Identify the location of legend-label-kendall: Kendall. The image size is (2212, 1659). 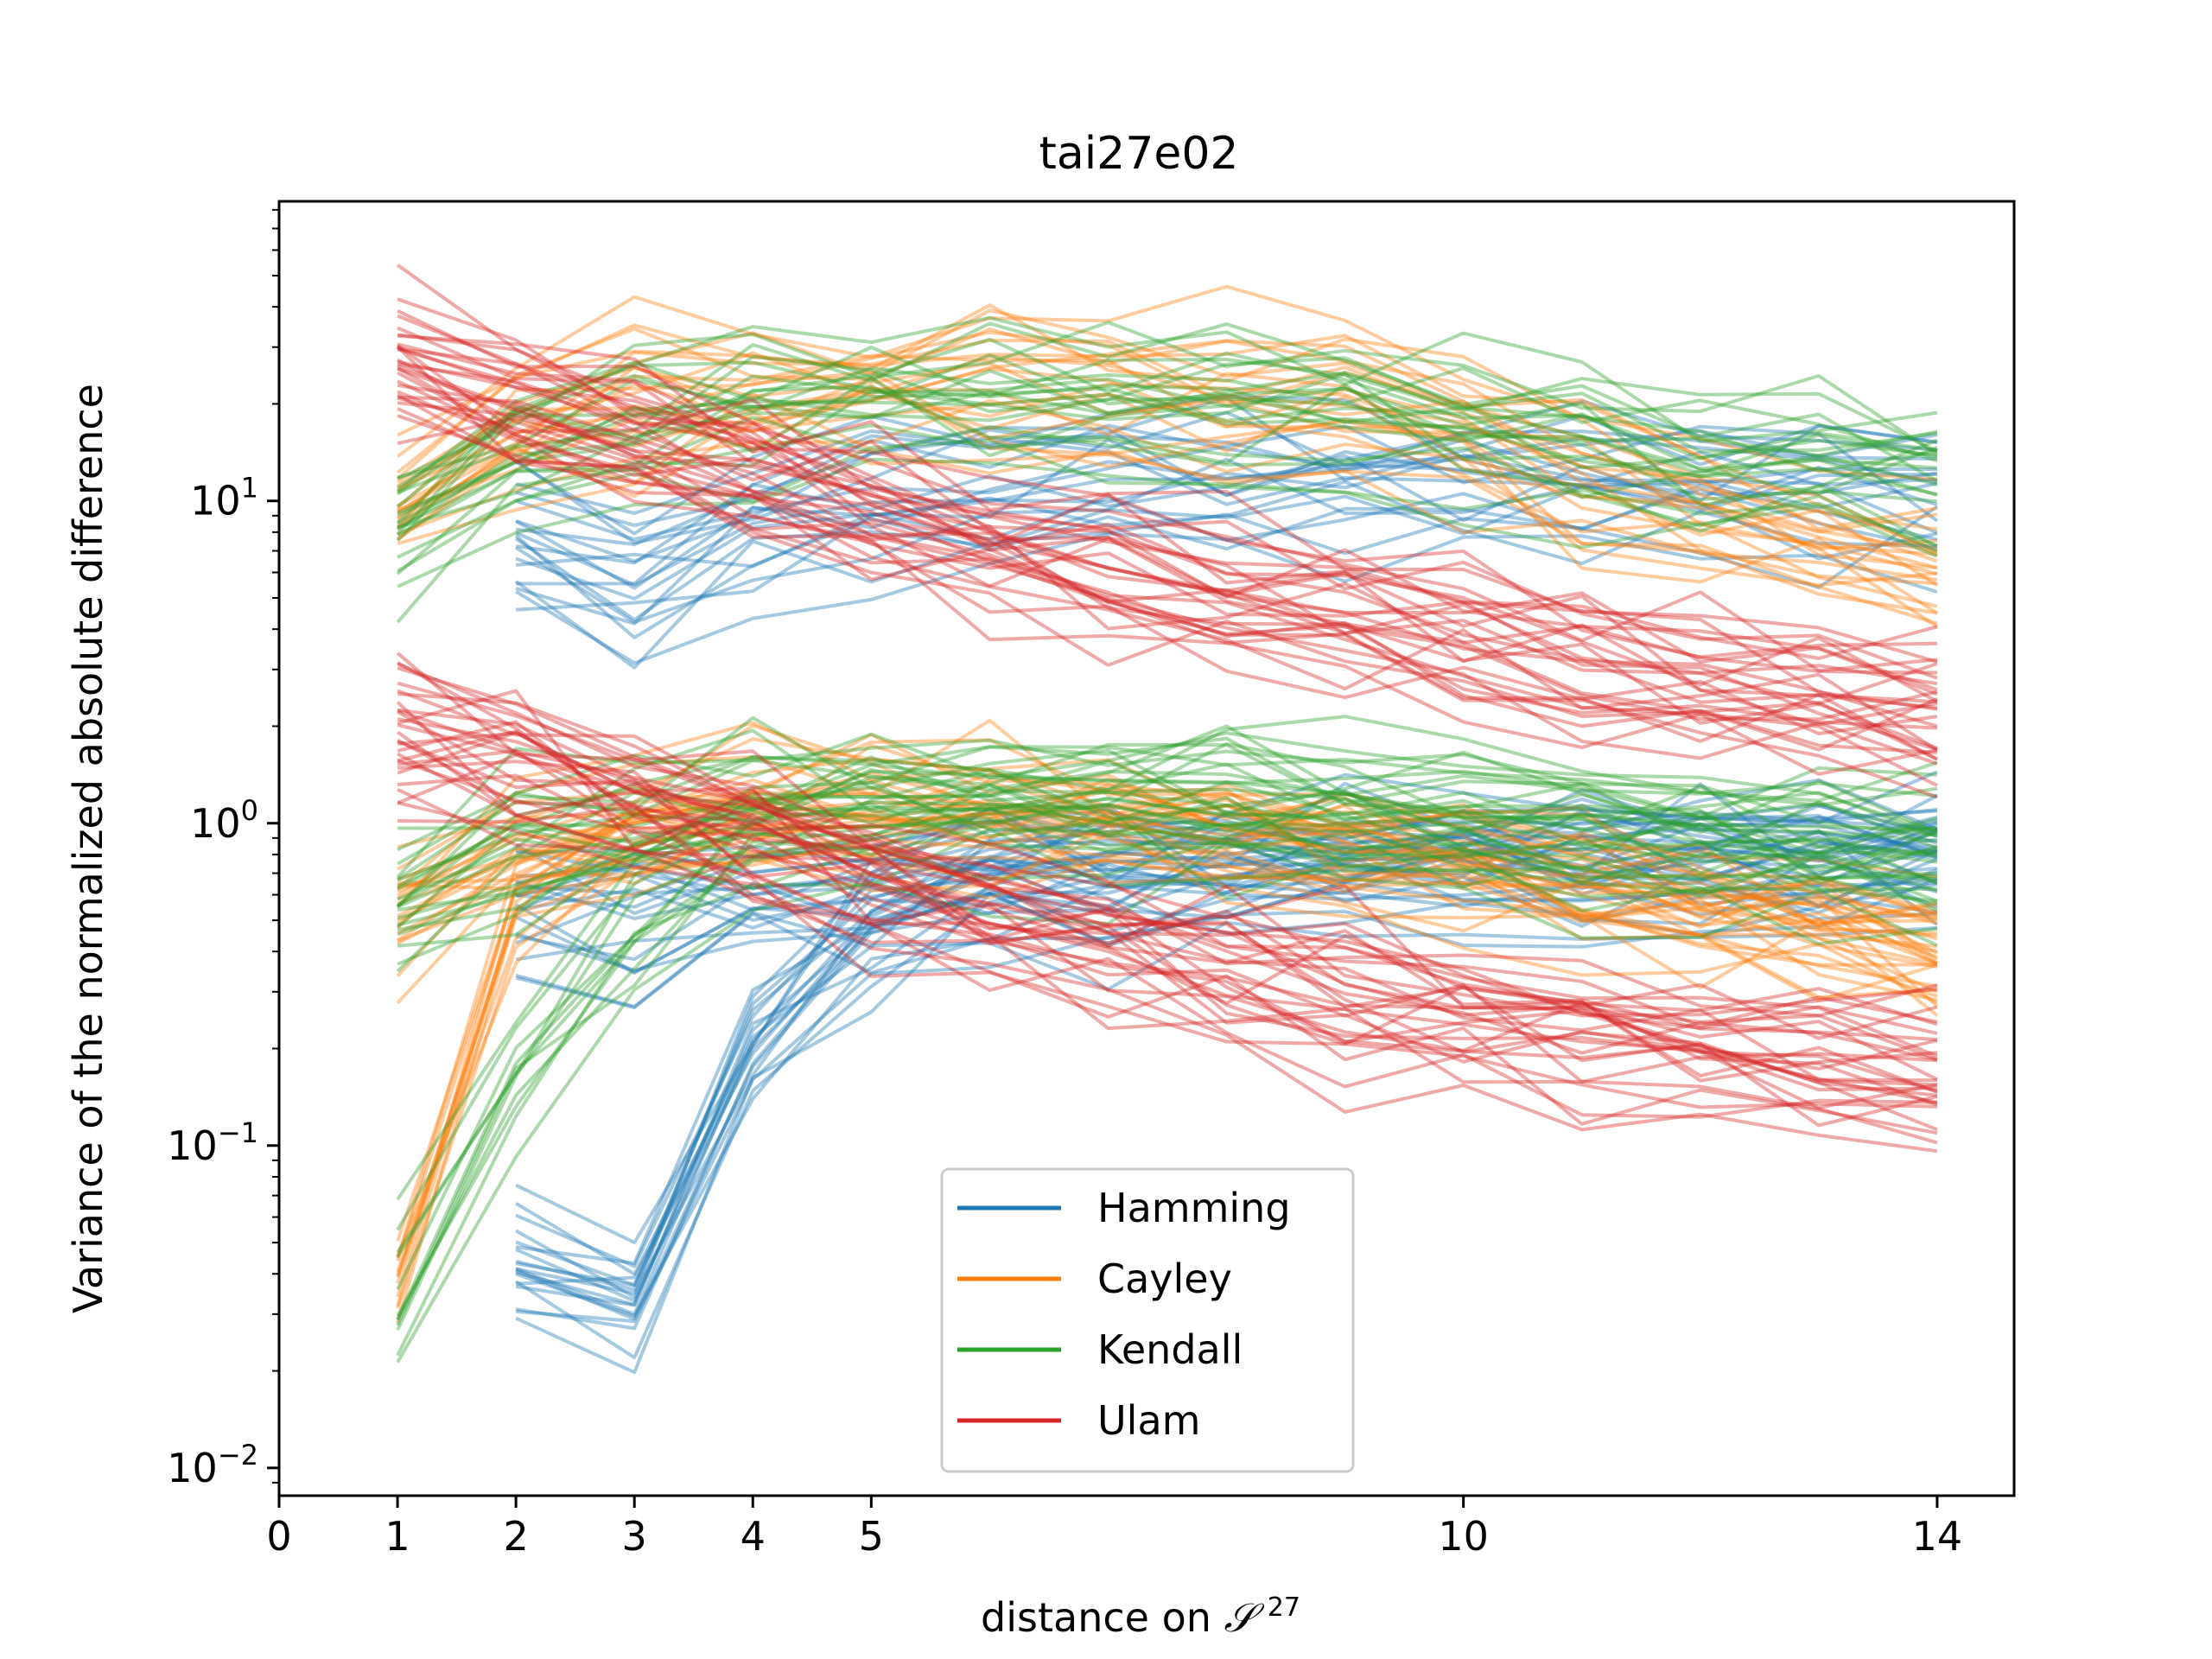
(1170, 1349).